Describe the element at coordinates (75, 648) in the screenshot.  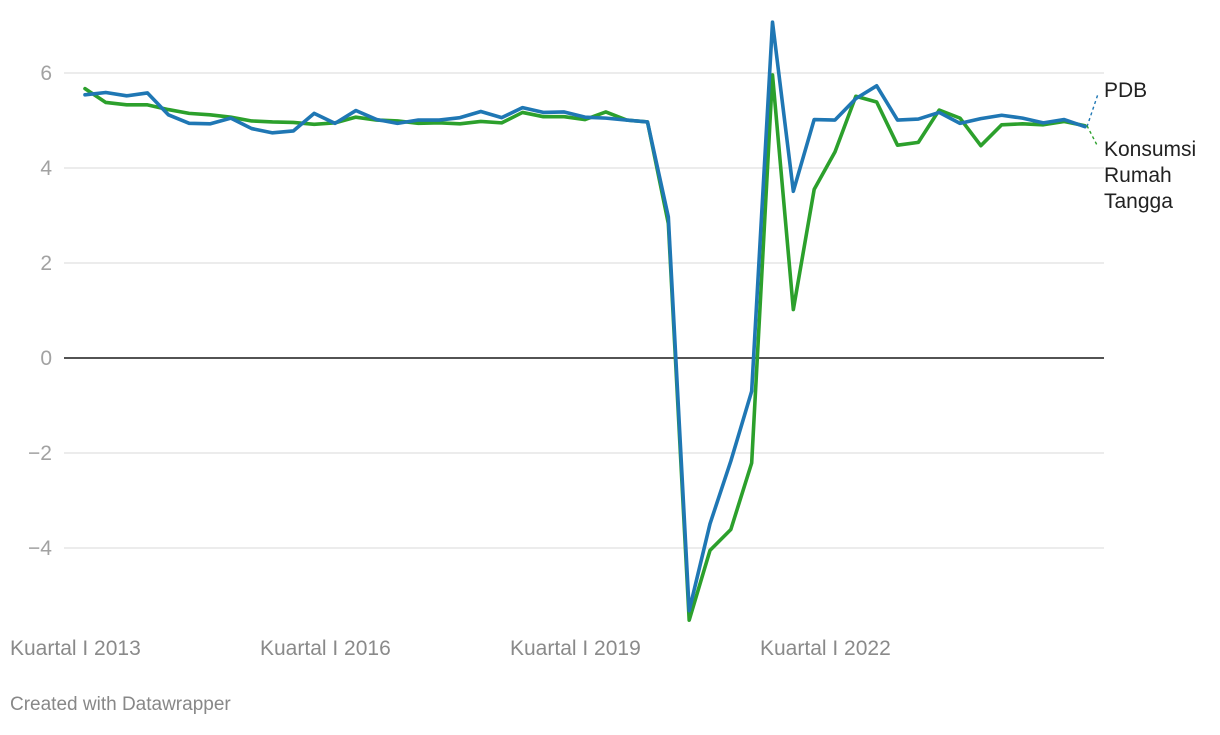
I see `x-tick-label: Kuartal I 2013` at that location.